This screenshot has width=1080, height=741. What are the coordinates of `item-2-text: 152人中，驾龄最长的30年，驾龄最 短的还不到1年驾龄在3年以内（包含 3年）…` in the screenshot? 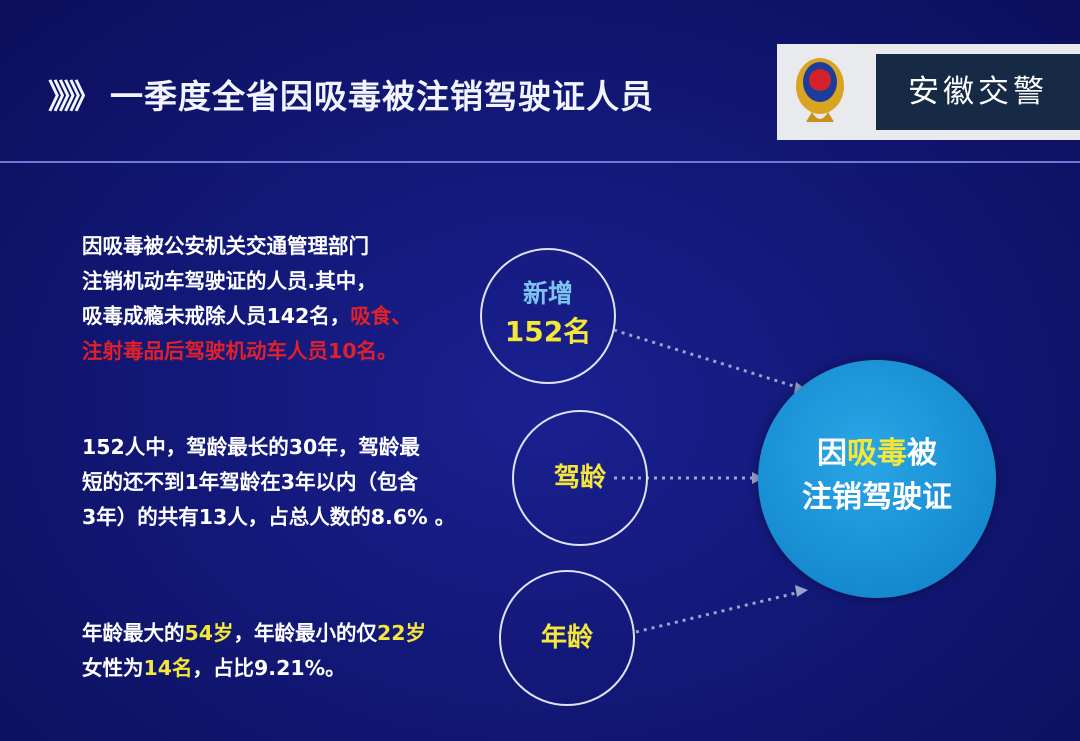 It's located at (268, 482).